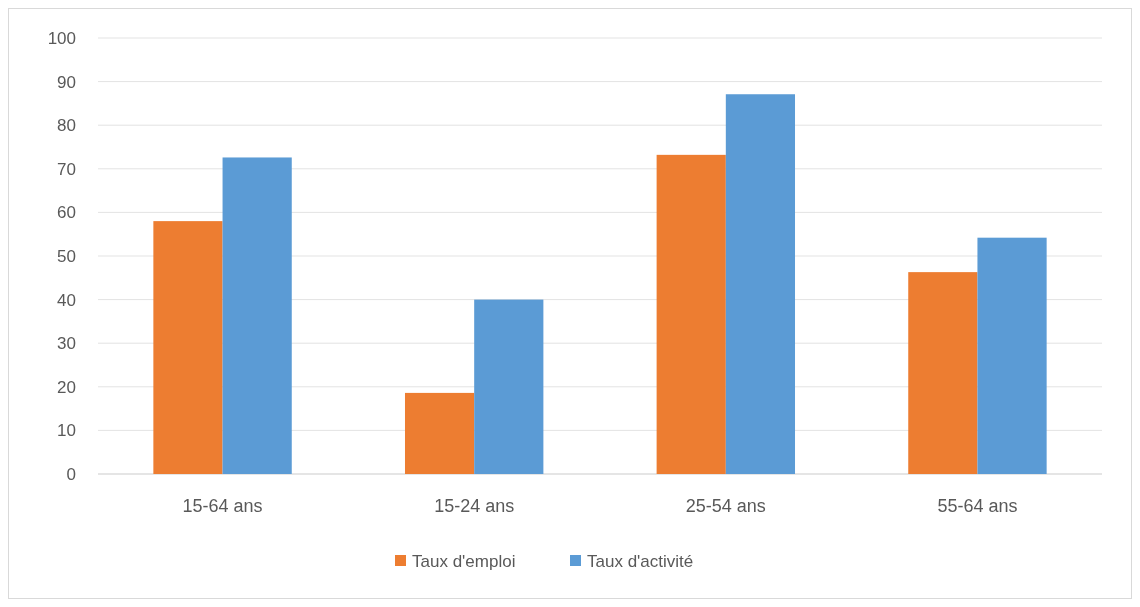 Image resolution: width=1140 pixels, height=607 pixels. What do you see at coordinates (640, 561) in the screenshot?
I see `legend-label: Taux d'activité` at bounding box center [640, 561].